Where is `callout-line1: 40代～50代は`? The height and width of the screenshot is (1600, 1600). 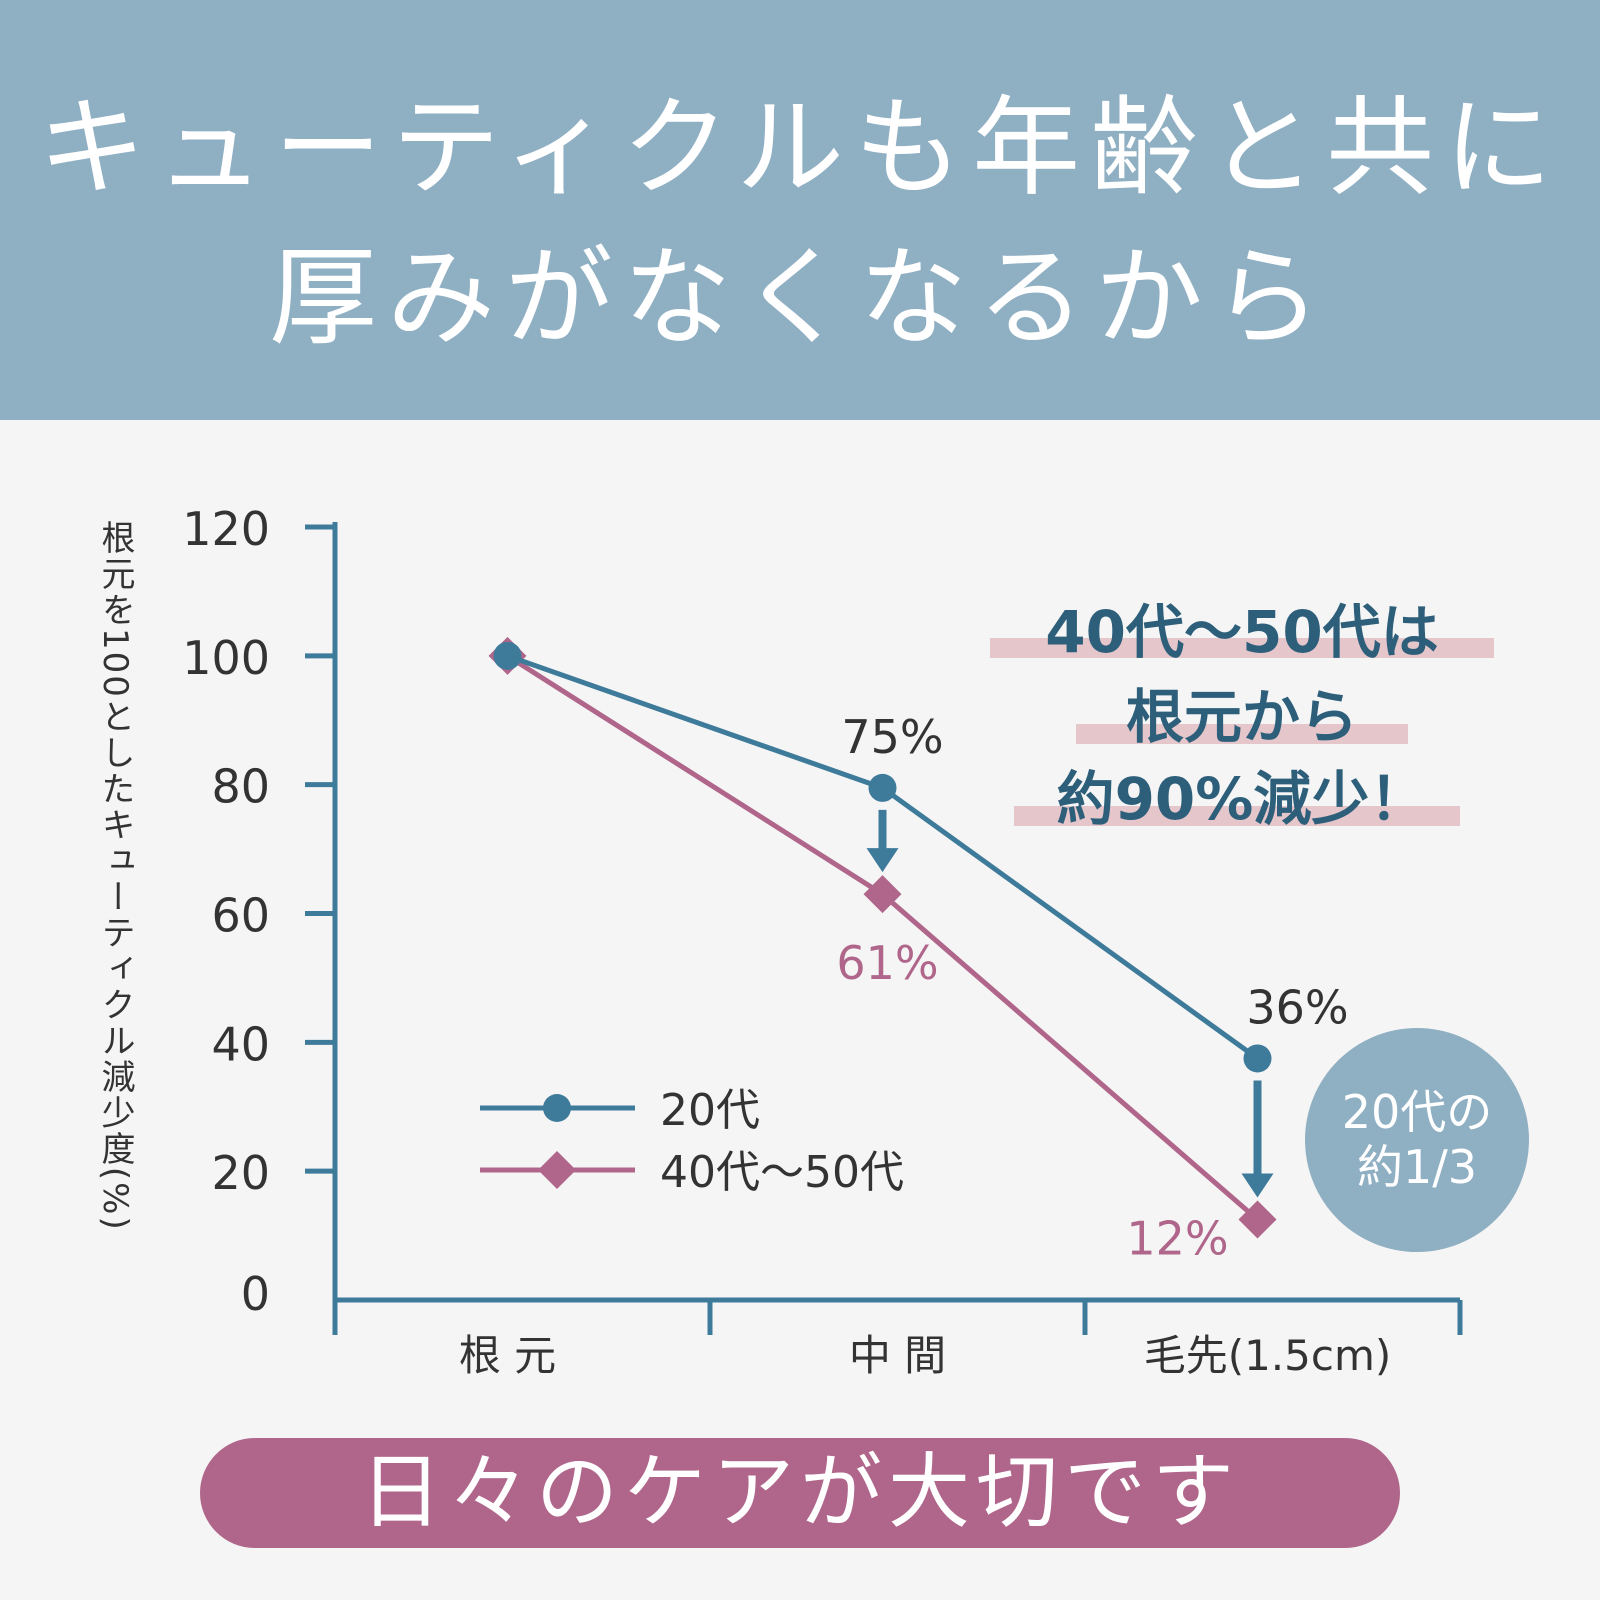
callout-line1: 40代～50代は is located at coordinates (1242, 632).